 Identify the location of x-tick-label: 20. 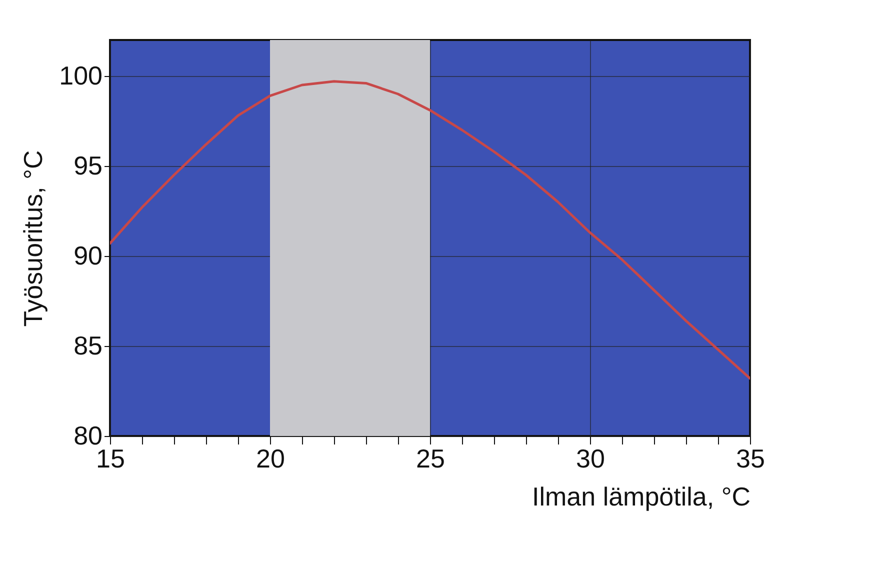
(270, 459).